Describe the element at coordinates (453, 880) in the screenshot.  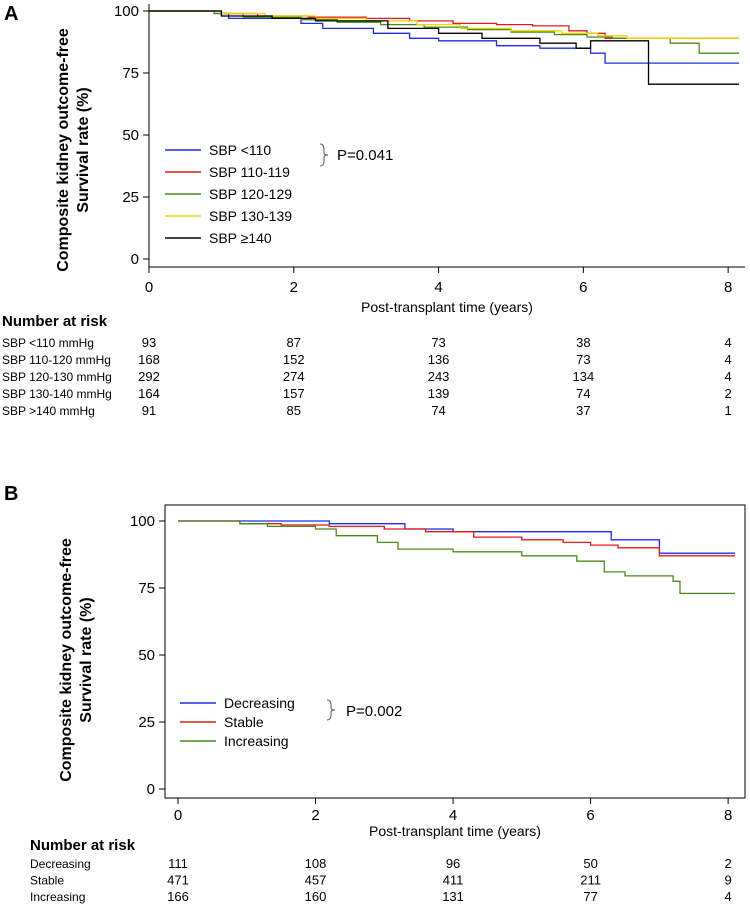
I see `panel-b-risk-value: 411` at that location.